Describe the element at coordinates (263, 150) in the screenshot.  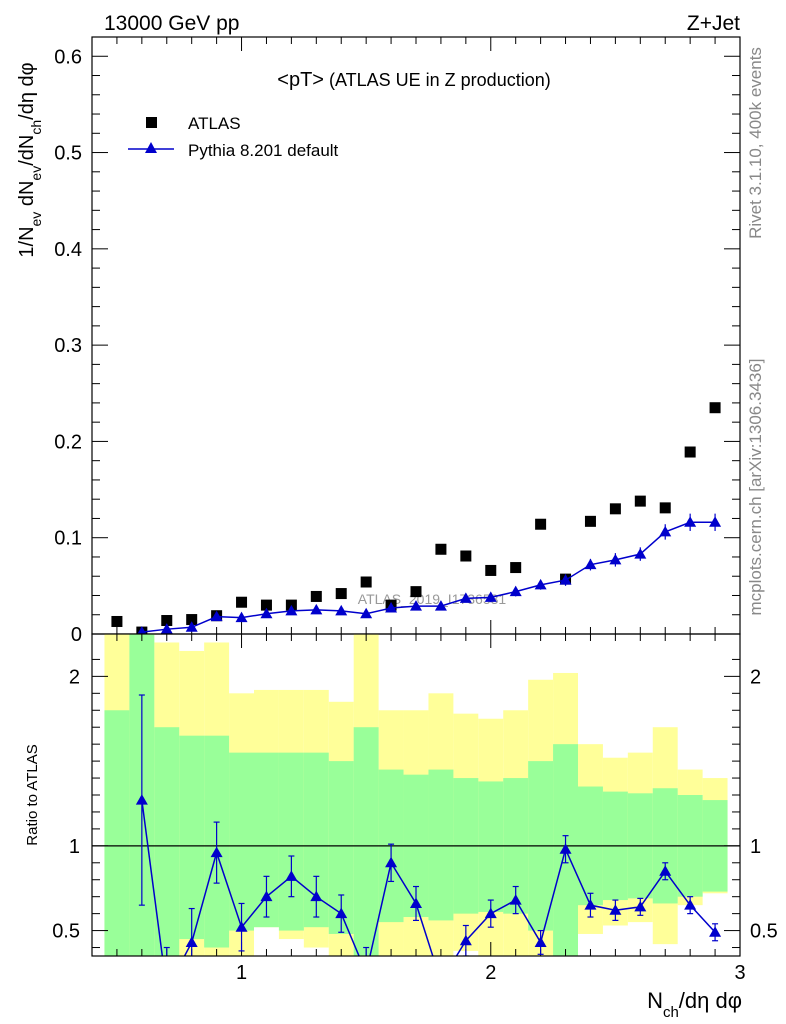
I see `legend-label-pythia: Pythia 8.201 default` at that location.